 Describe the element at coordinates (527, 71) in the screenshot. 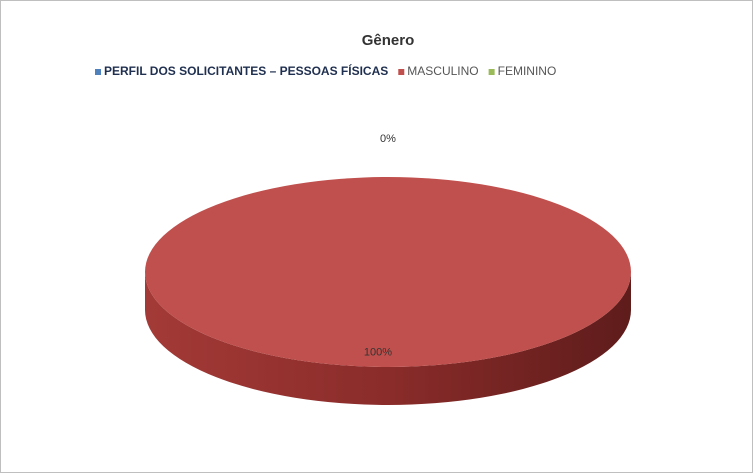

I see `legend-label: FEMININO` at that location.